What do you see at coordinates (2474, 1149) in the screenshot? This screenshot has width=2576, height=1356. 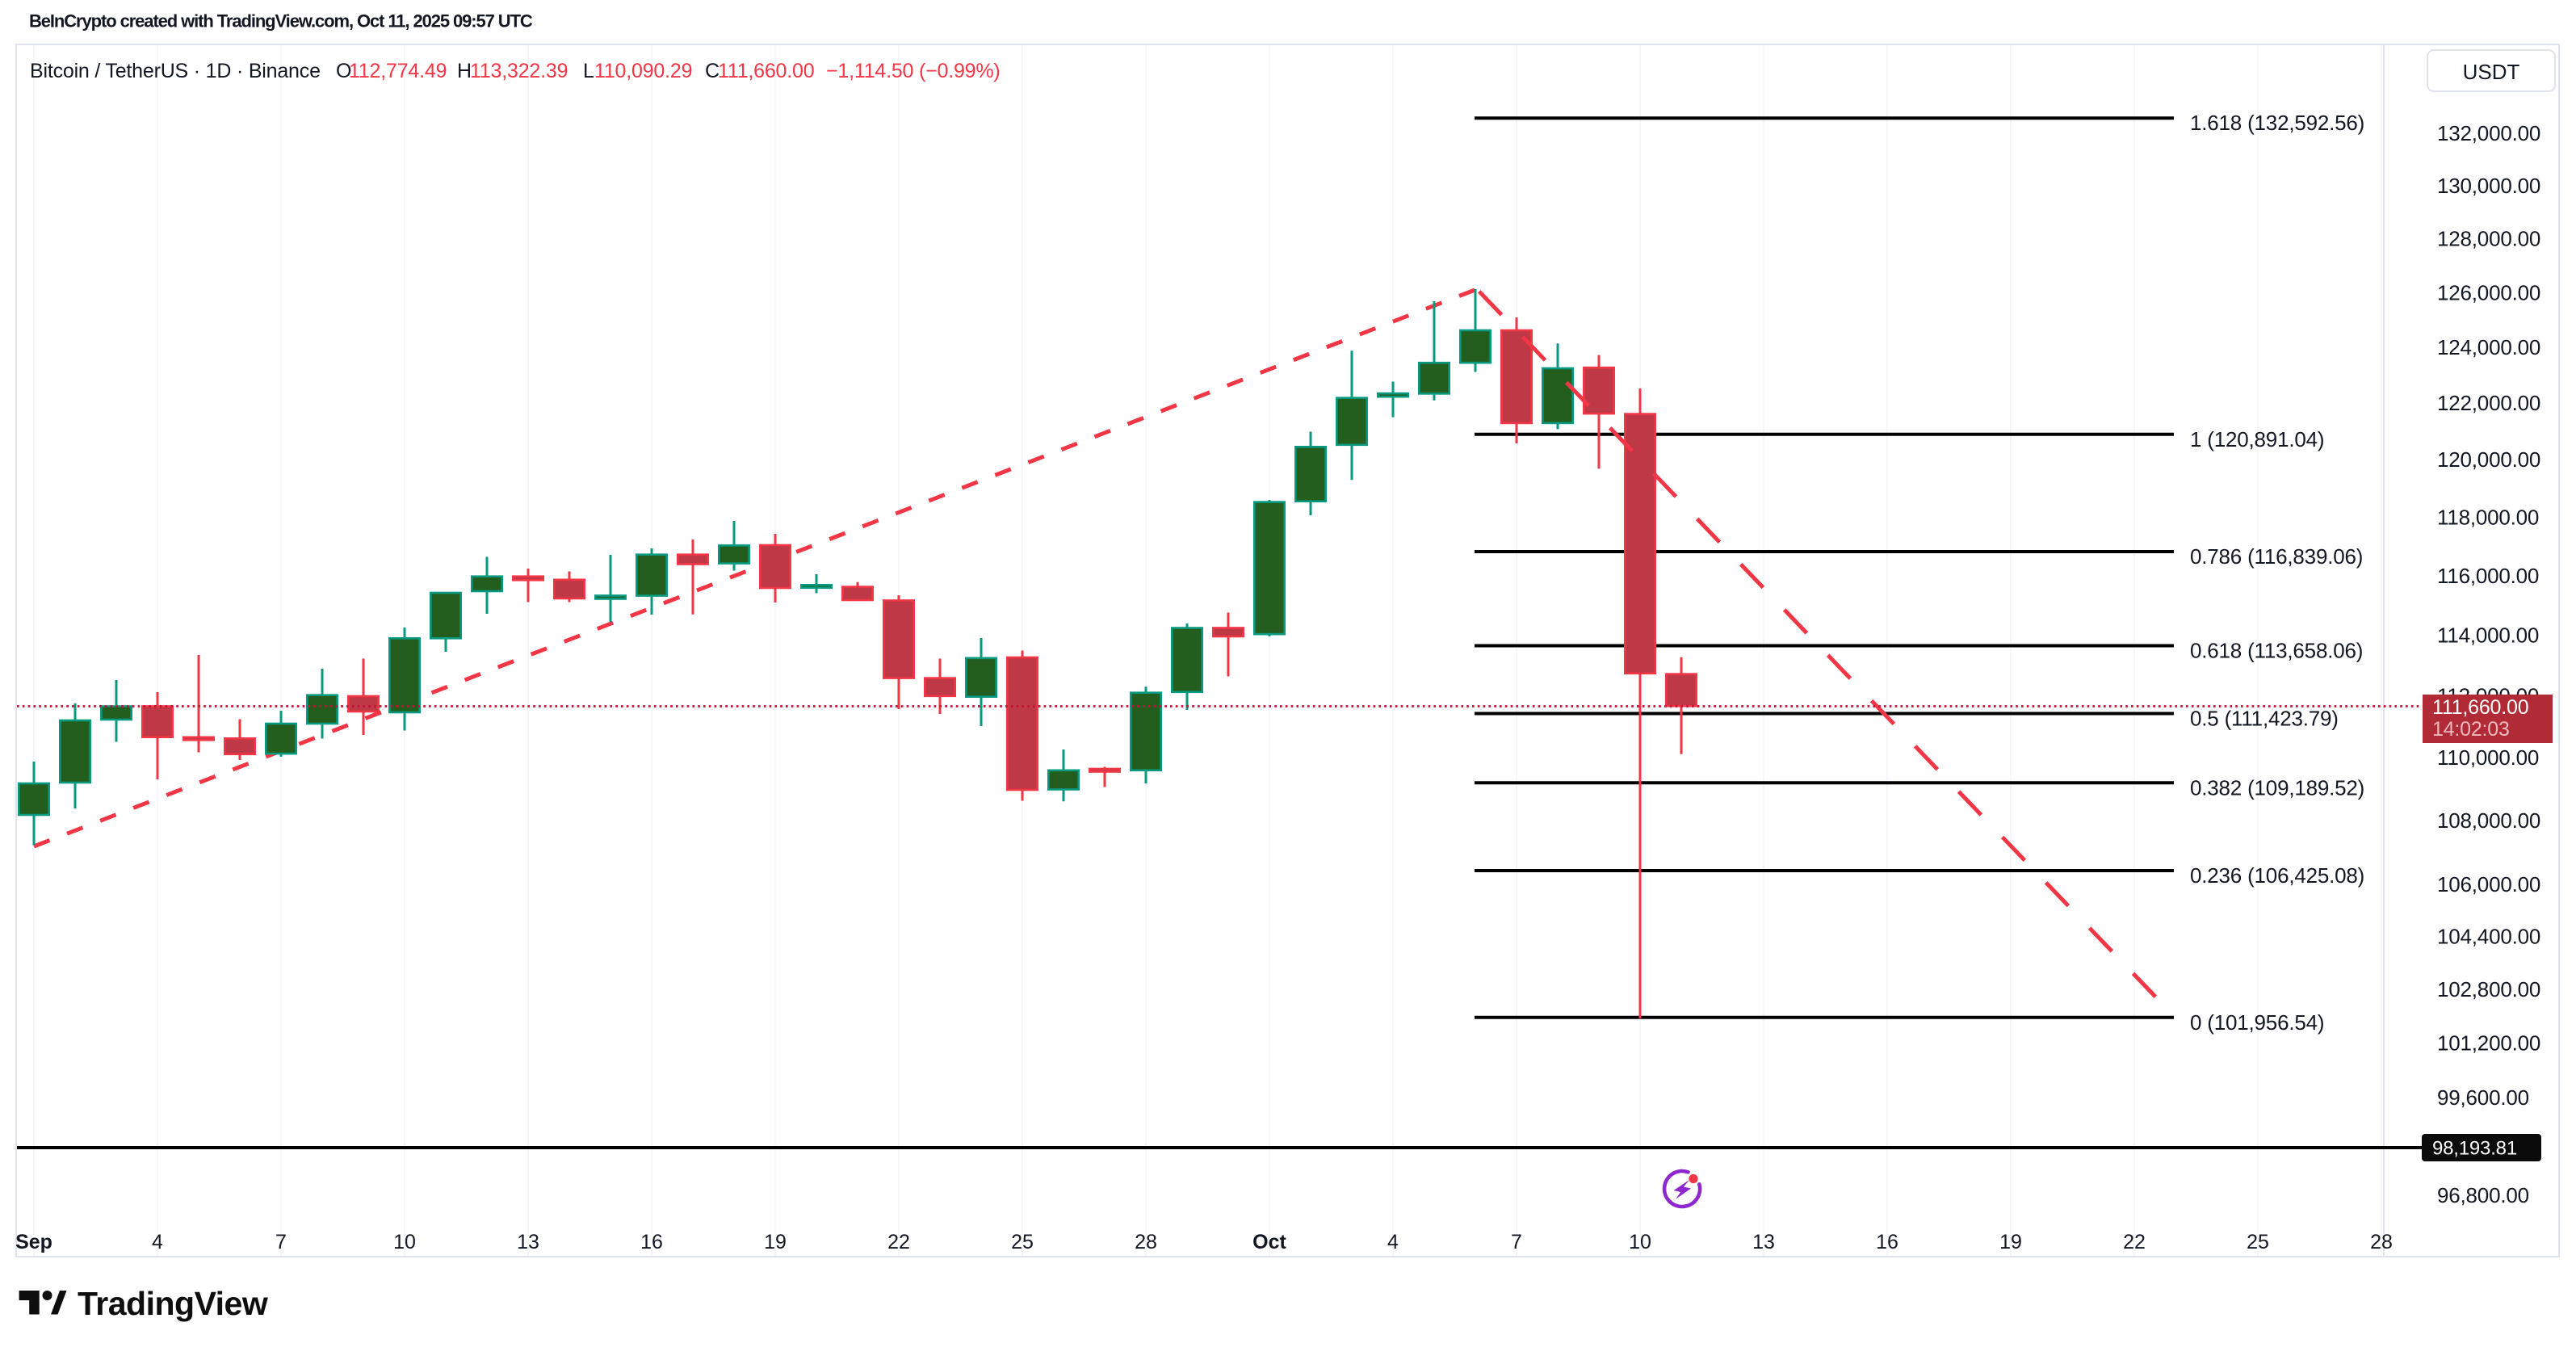 I see `svg-text: 98,193.81` at bounding box center [2474, 1149].